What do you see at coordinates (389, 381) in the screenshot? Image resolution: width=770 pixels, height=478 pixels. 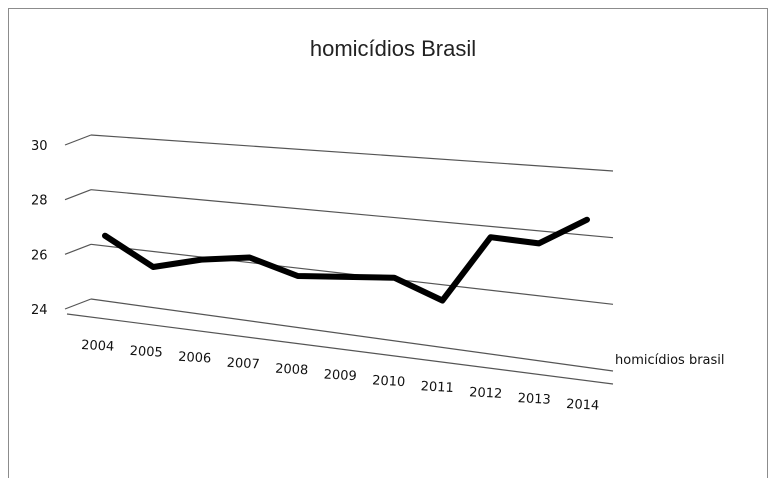 I see `x-tick-label: 2010` at bounding box center [389, 381].